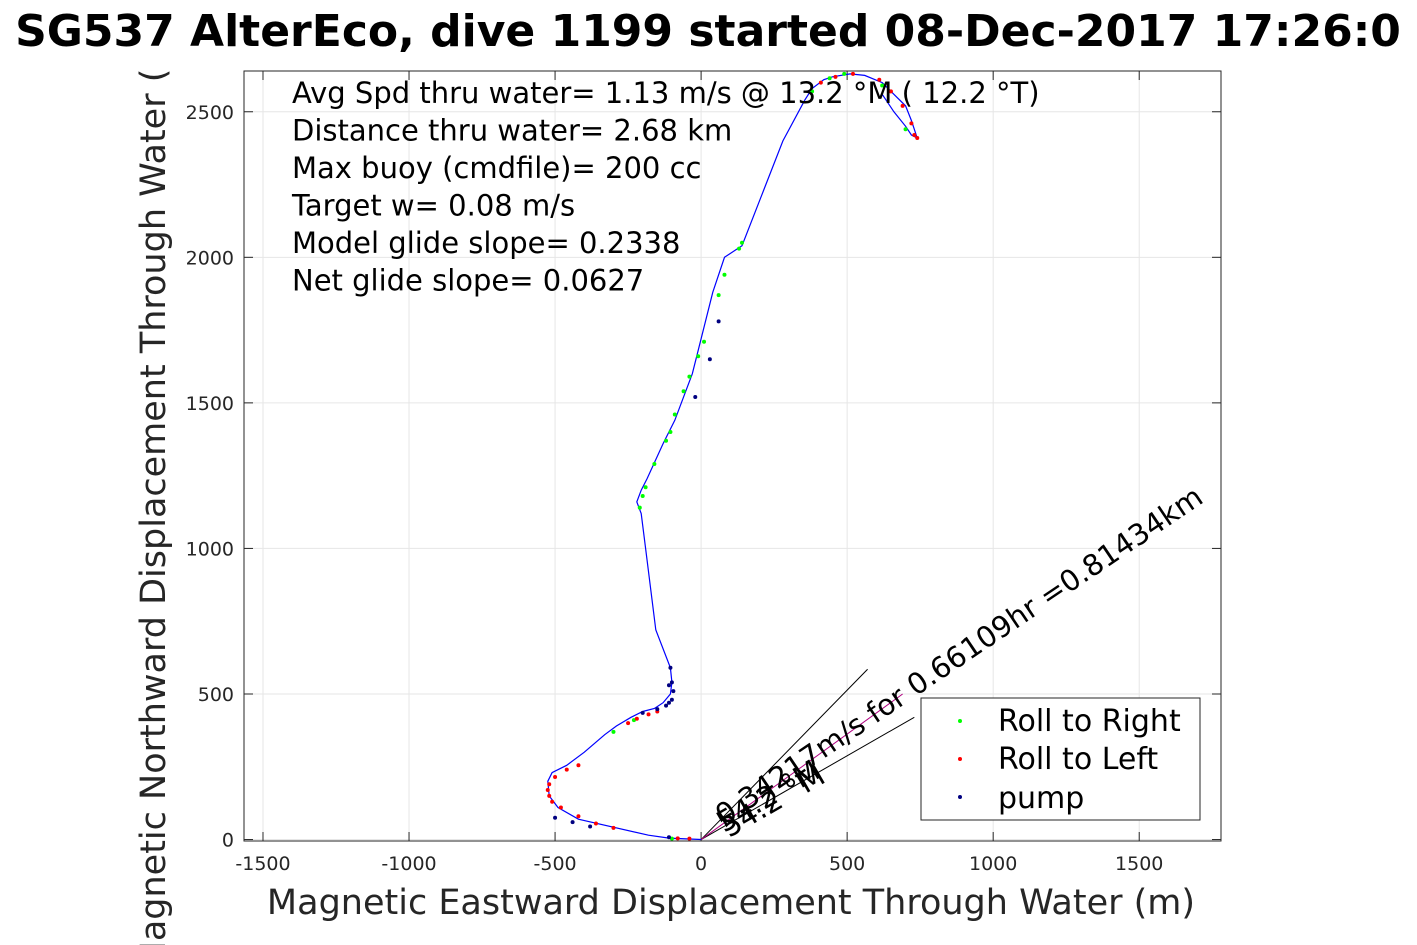 The image size is (1417, 945). Describe the element at coordinates (433, 206) in the screenshot. I see `stats-annotation-line: Target w= 0.08 m/s` at that location.